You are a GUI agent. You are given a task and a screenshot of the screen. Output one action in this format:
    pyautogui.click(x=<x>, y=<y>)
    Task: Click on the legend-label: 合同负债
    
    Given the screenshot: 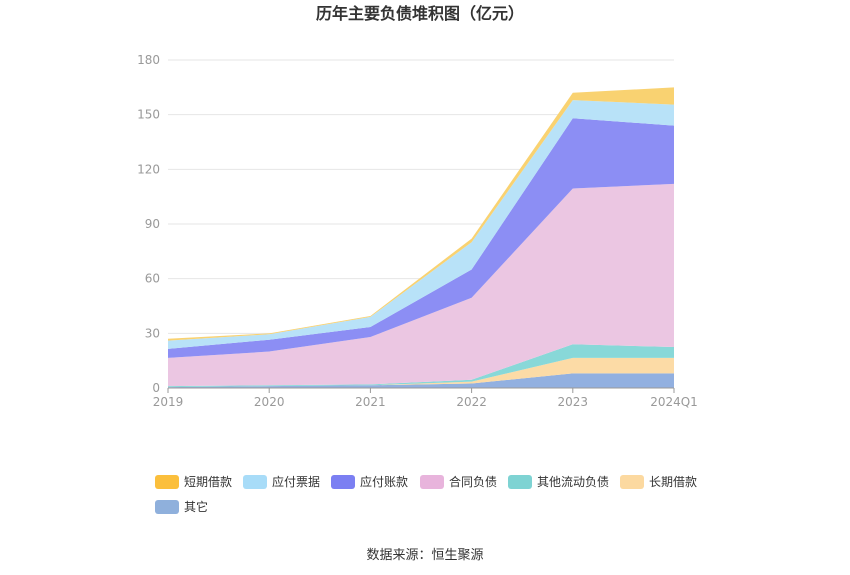 What is the action you would take?
    pyautogui.click(x=473, y=481)
    